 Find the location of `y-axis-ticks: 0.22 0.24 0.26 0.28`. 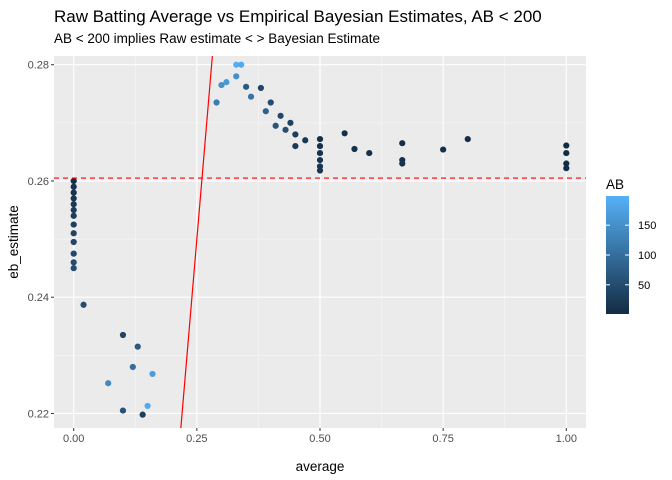

y-axis-ticks: 0.22 0.24 0.26 0.28 is located at coordinates (41, 240).